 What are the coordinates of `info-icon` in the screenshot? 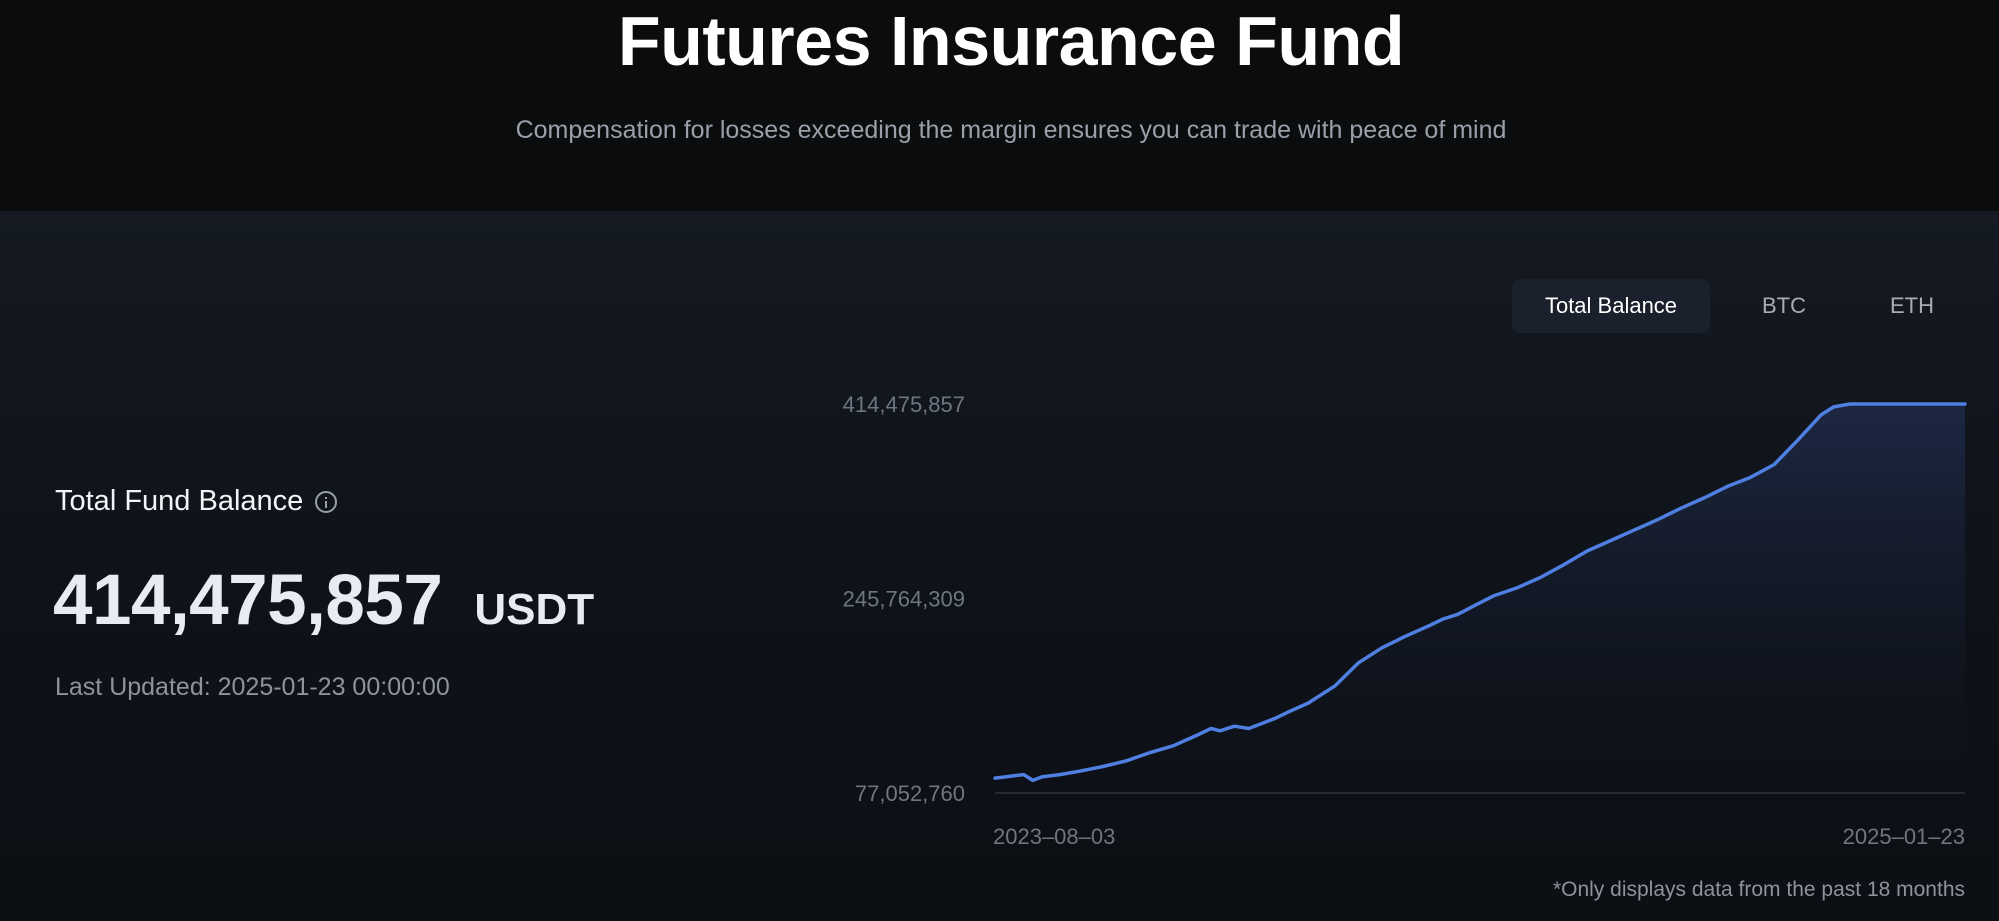 It's located at (326, 501).